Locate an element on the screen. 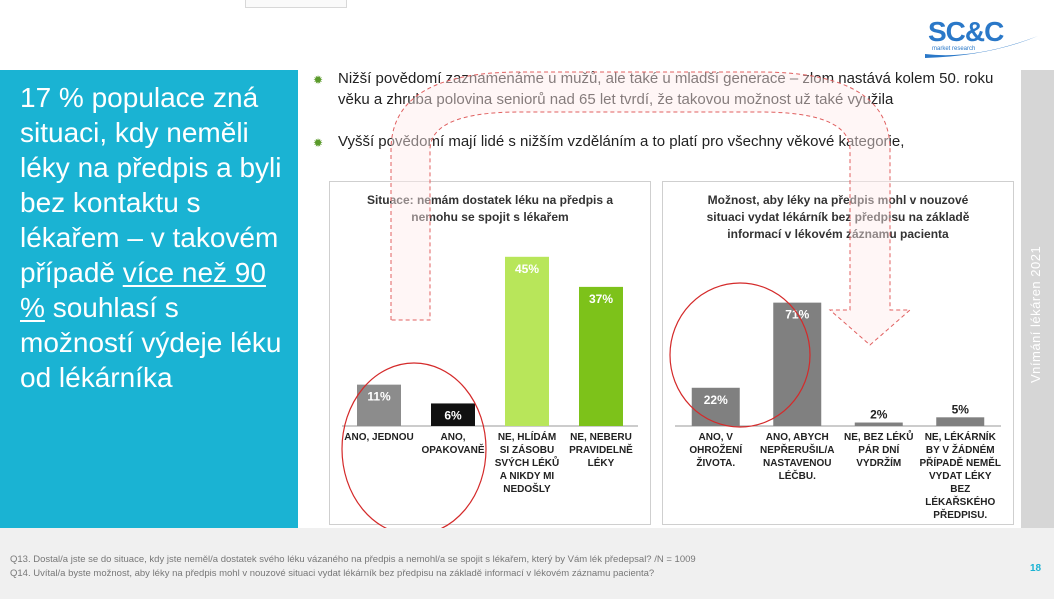 The width and height of the screenshot is (1054, 599). right-side-strip is located at coordinates (1037, 299).